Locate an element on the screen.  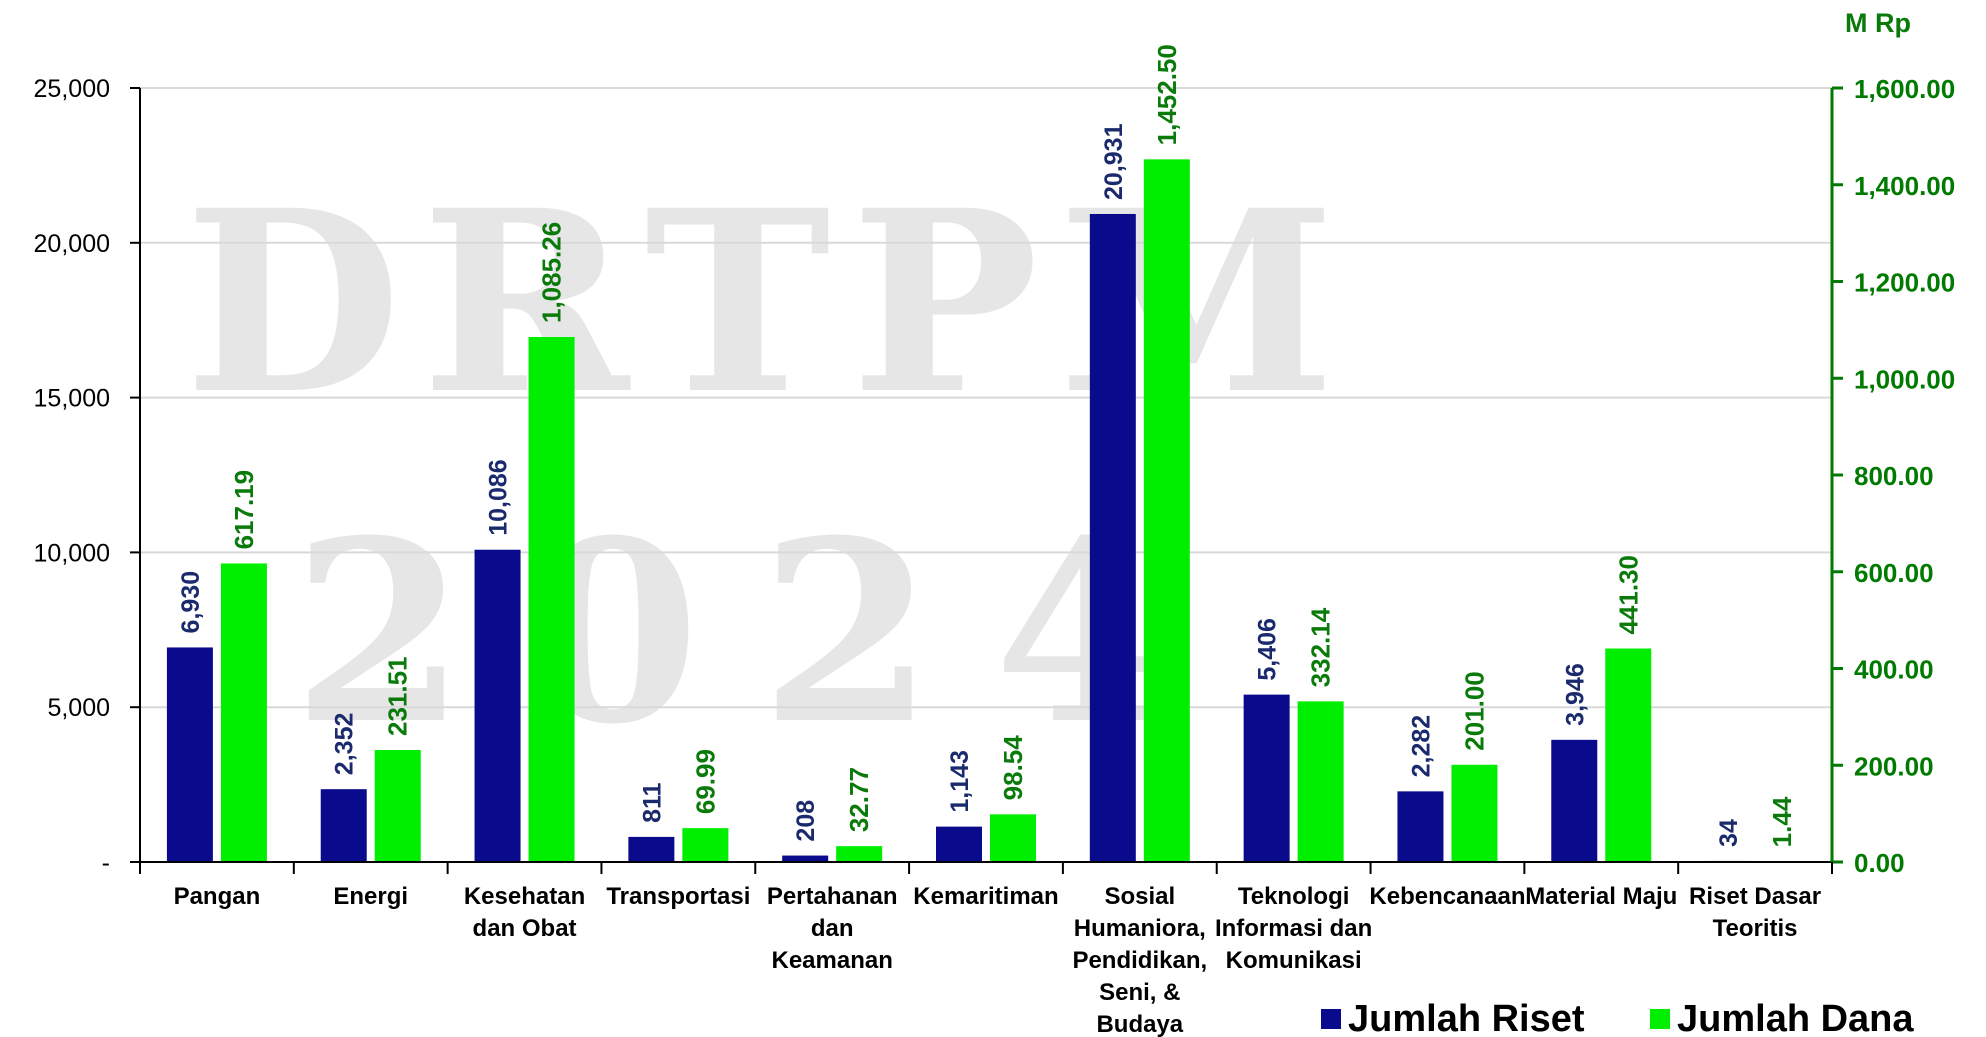
legend-label-jumlah-riset: Jumlah Riset is located at coordinates (1466, 1017).